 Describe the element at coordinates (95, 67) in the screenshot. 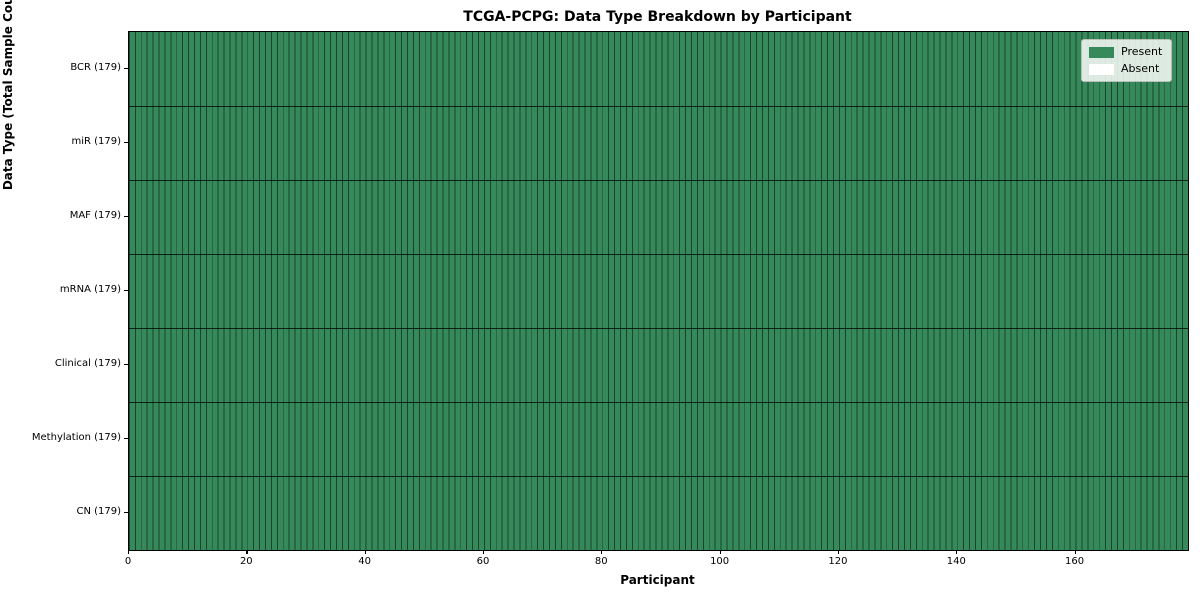

I see `ytick-label-BCR: BCR (179)` at that location.